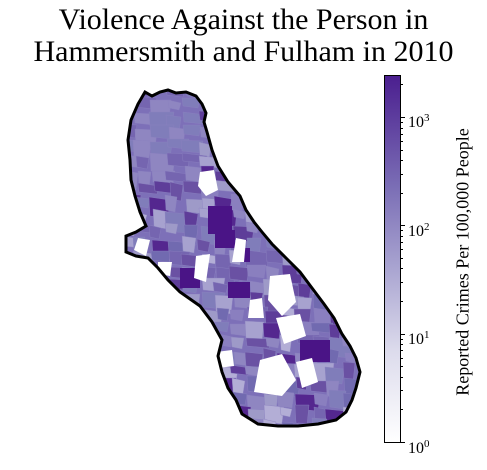 The height and width of the screenshot is (470, 487). I want to click on colorbar-tick-label-2: 10², so click(419, 230).